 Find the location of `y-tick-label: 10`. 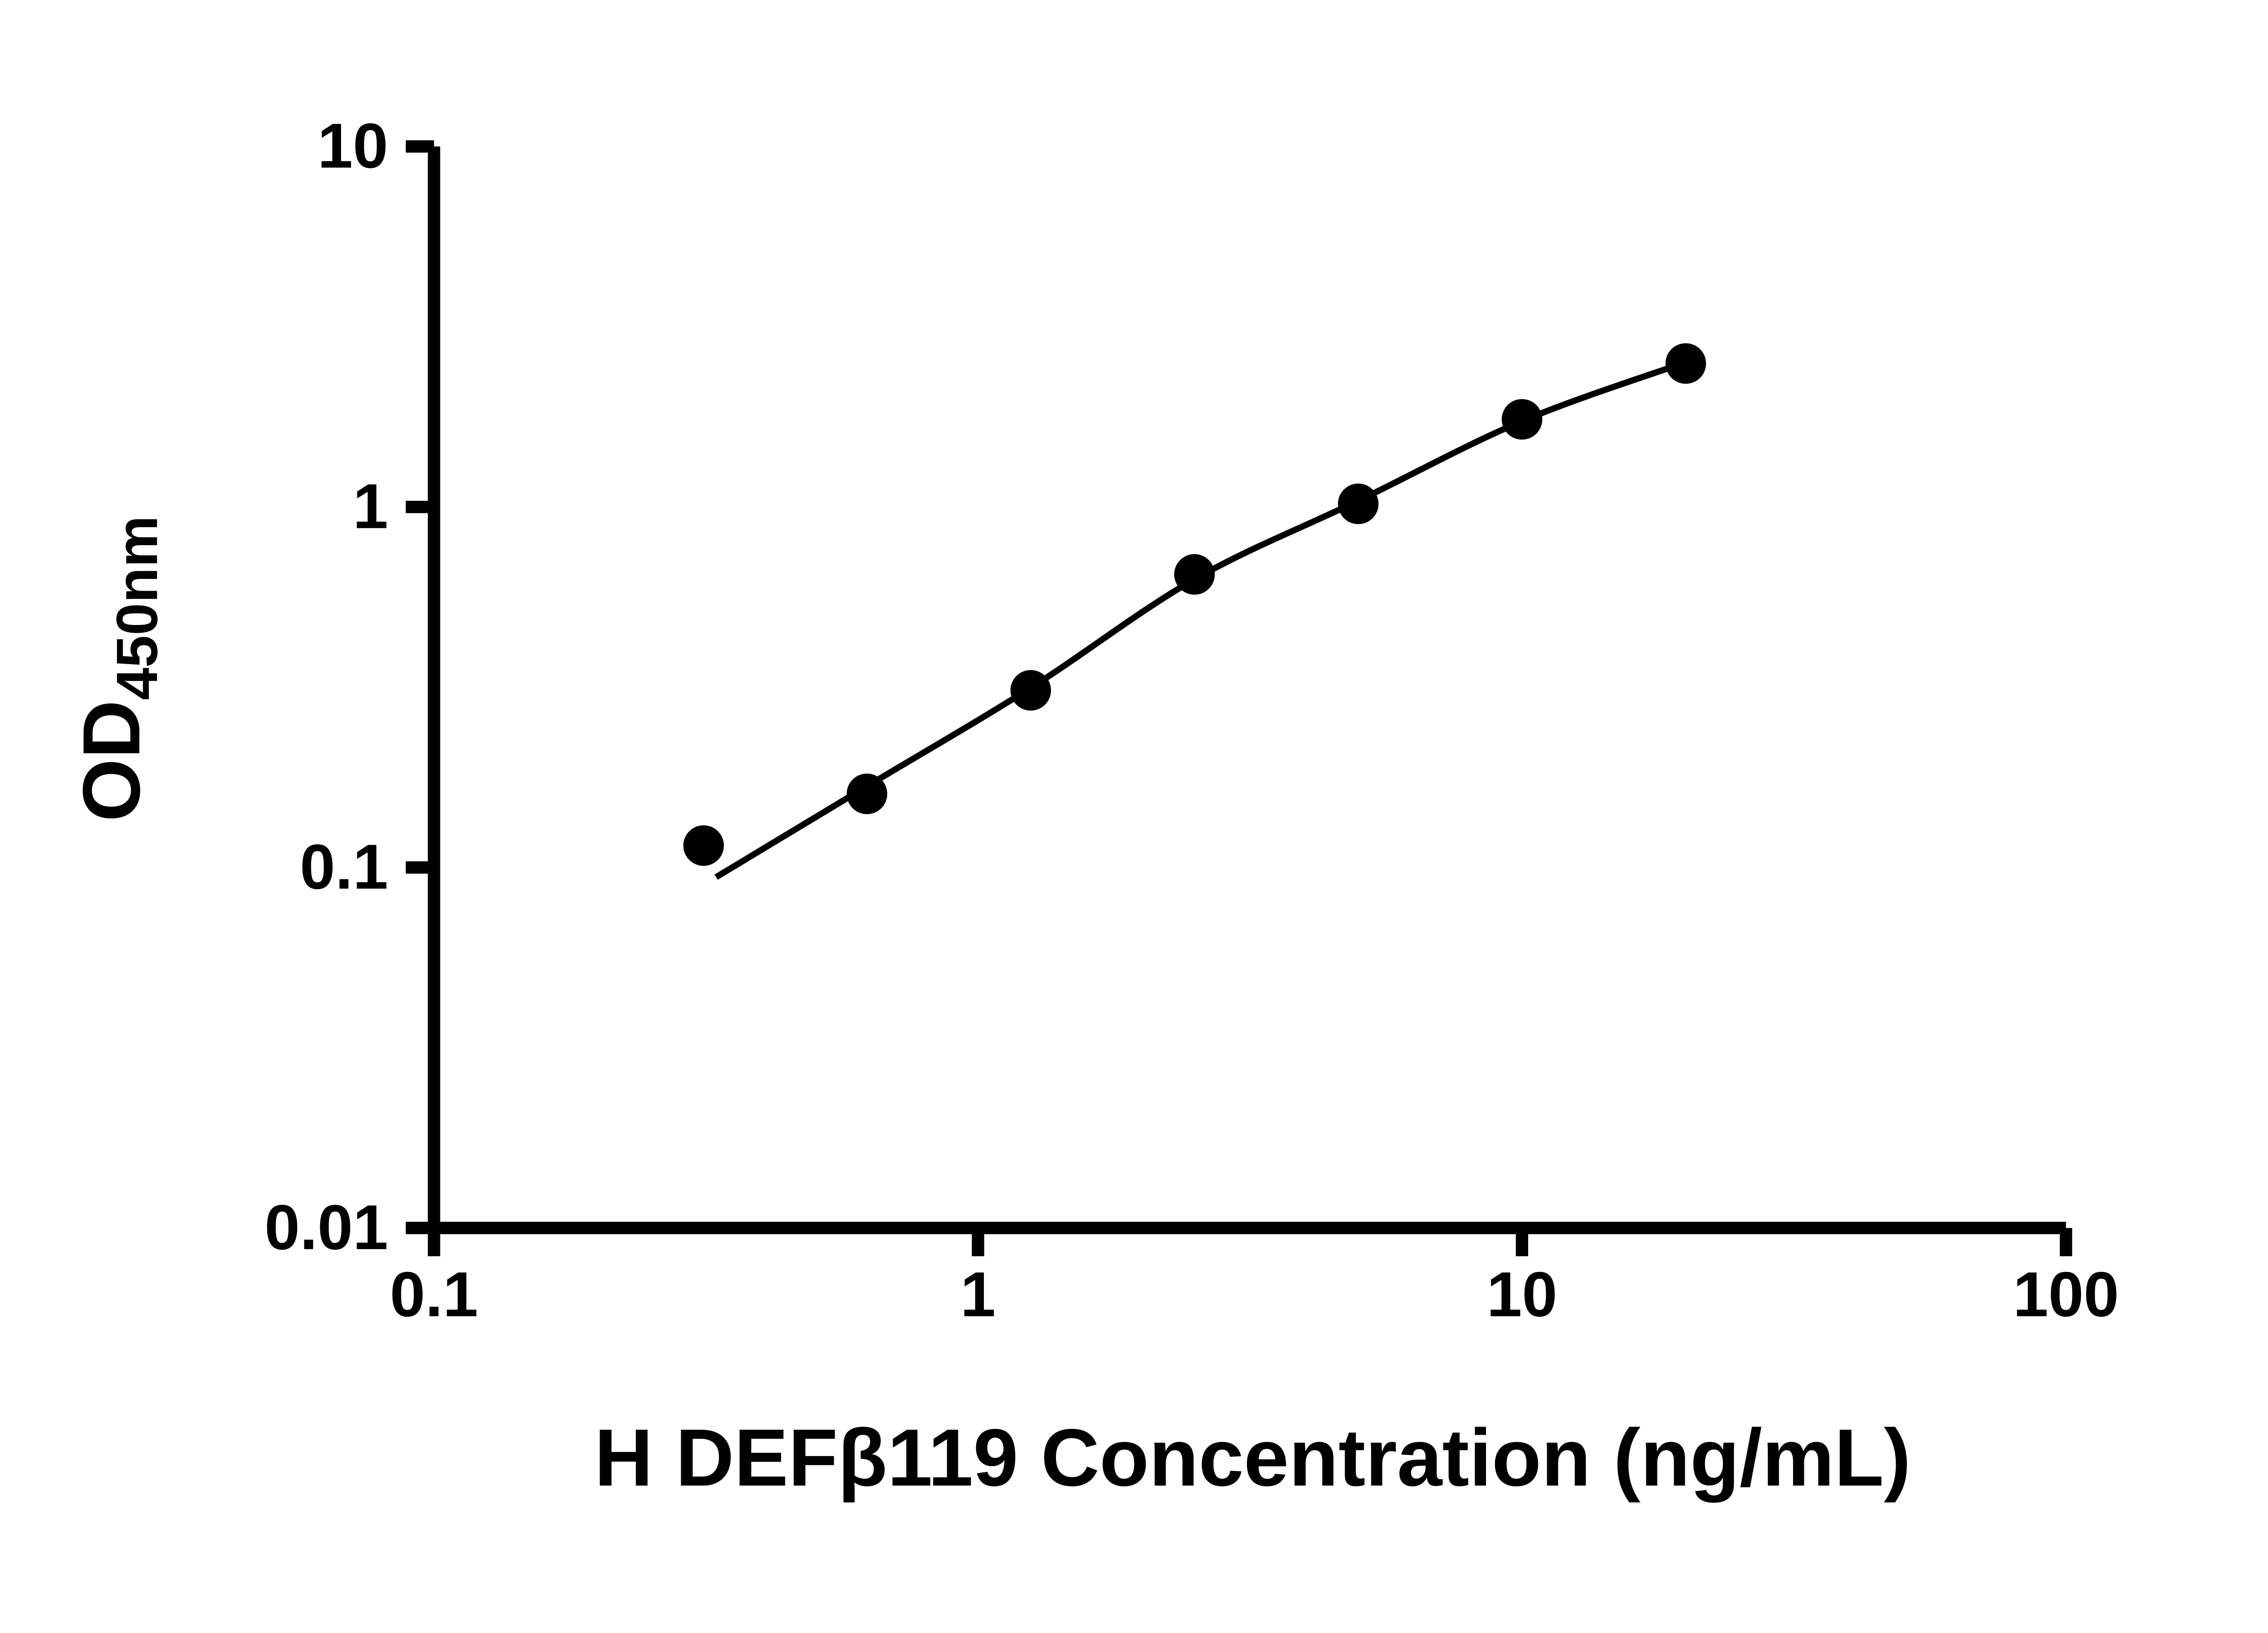

y-tick-label: 10 is located at coordinates (353, 145).